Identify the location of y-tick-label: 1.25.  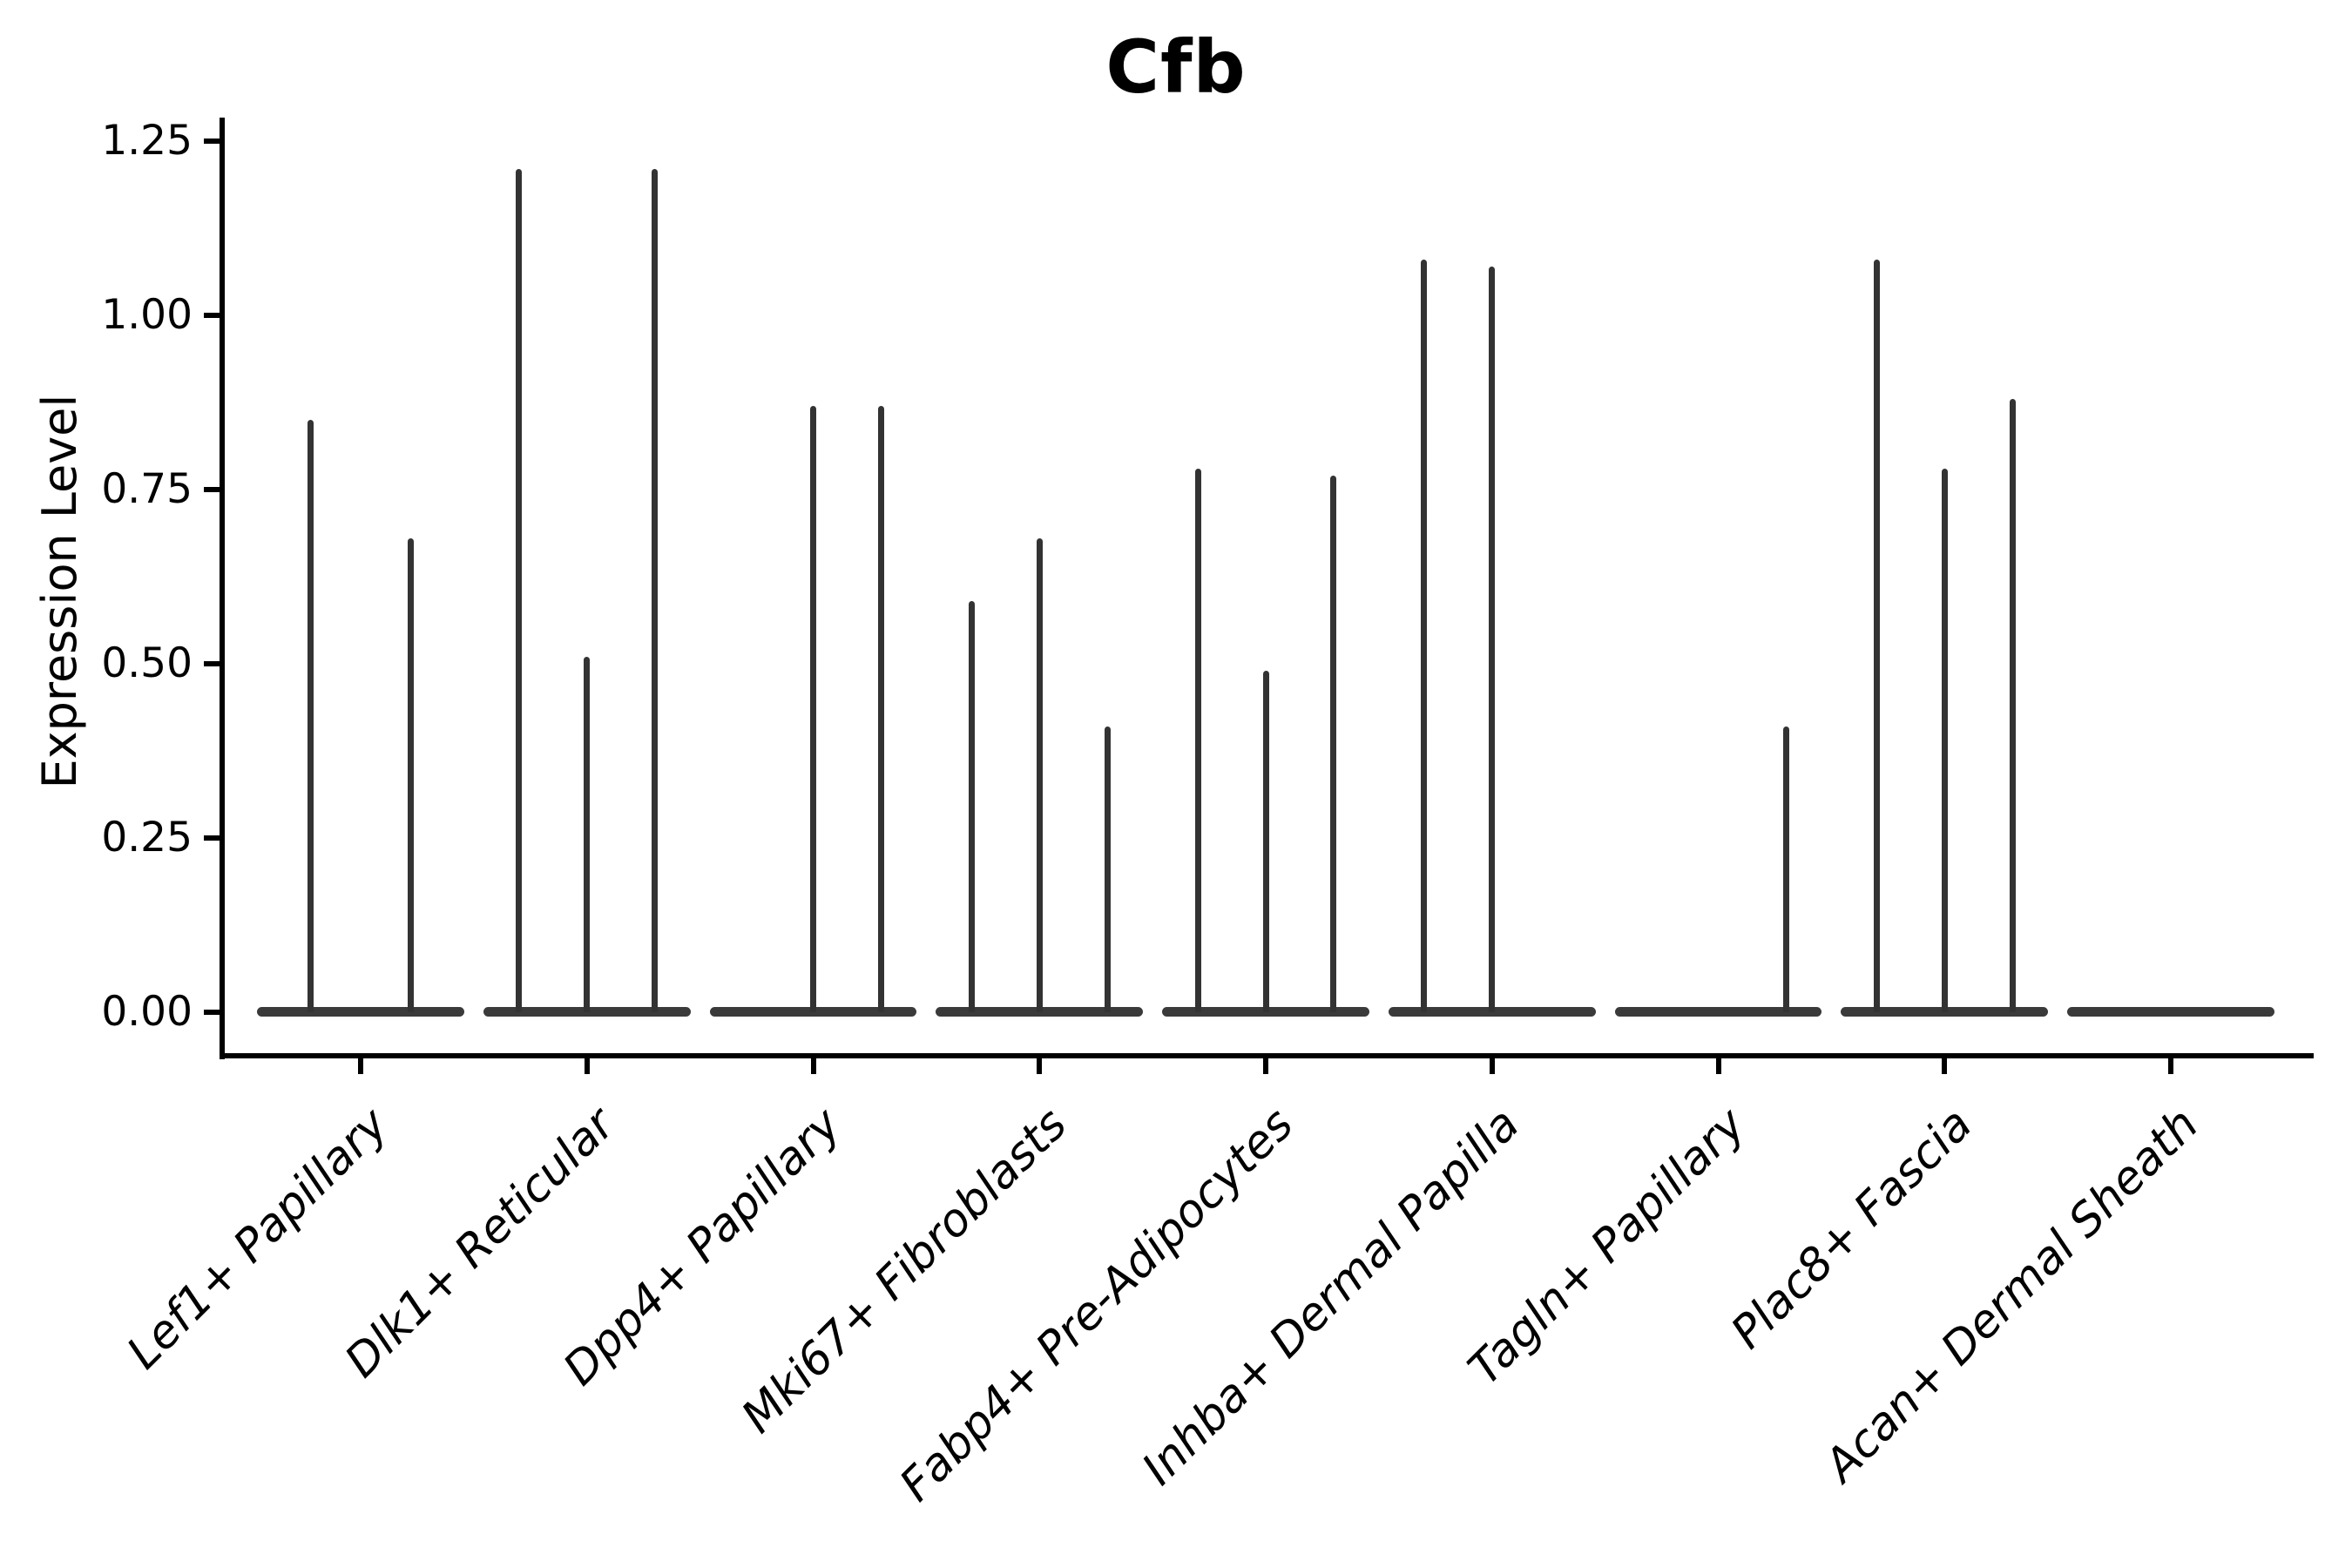
(147, 141).